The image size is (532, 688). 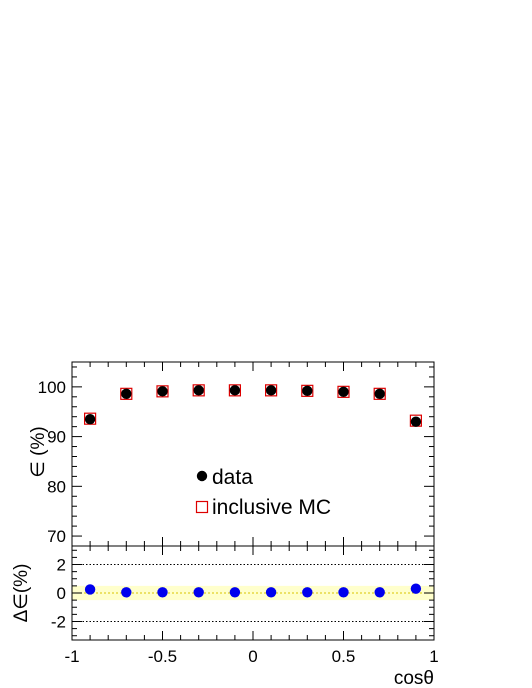 I want to click on x-tick-label: 0, so click(x=252, y=656).